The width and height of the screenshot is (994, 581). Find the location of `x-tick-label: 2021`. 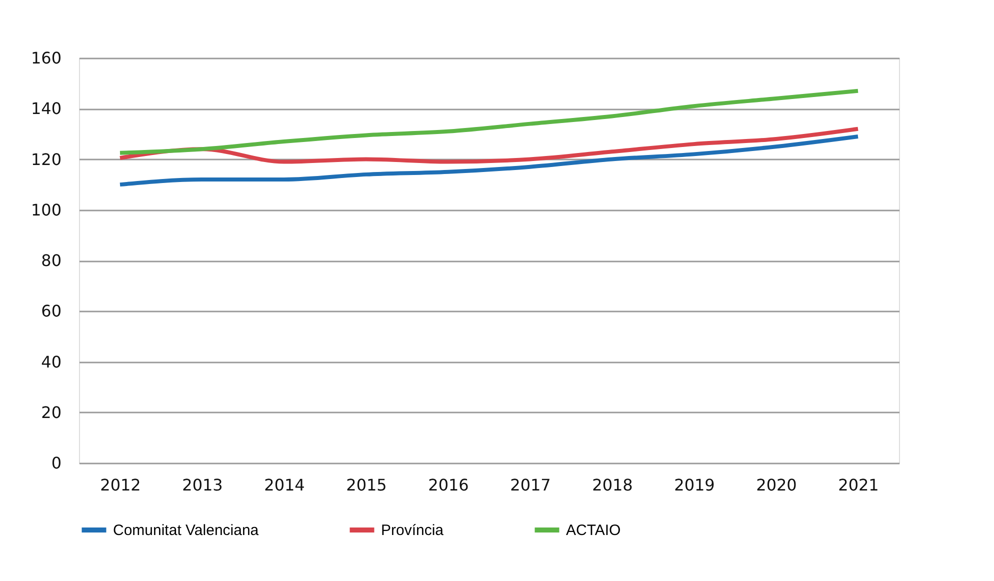

x-tick-label: 2021 is located at coordinates (858, 485).